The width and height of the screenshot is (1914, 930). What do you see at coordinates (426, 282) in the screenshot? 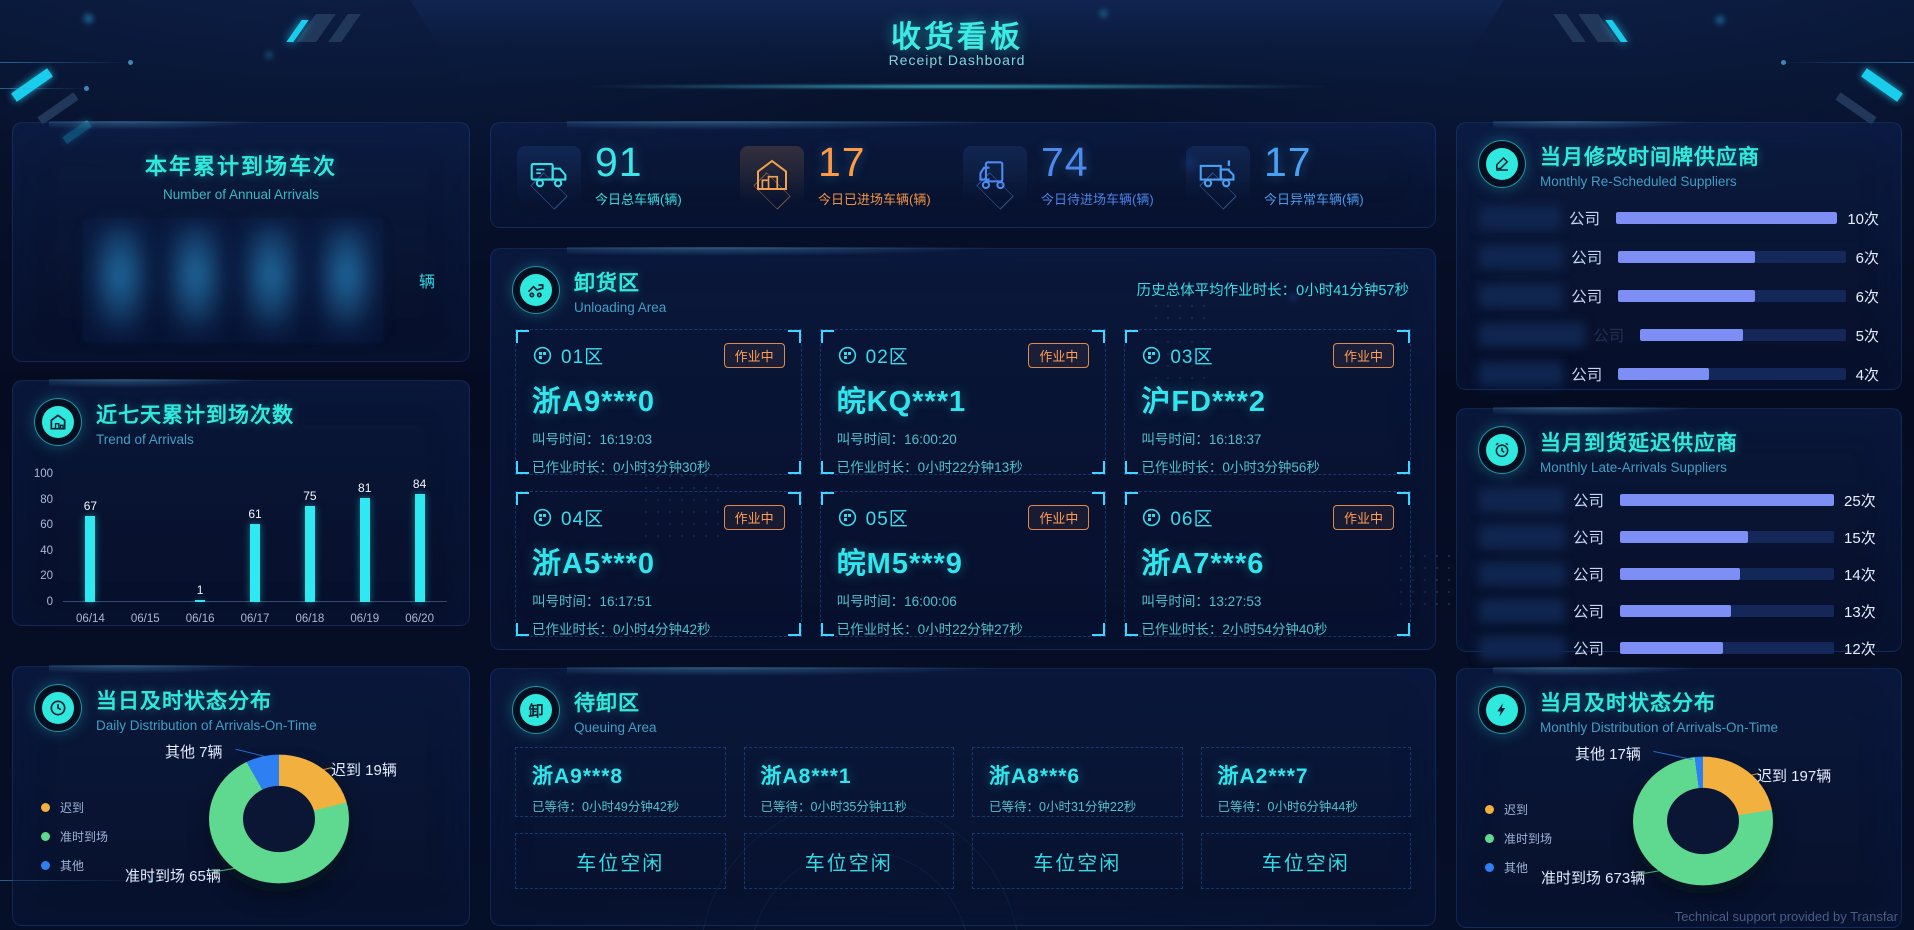
I see `annual-unit: 辆` at bounding box center [426, 282].